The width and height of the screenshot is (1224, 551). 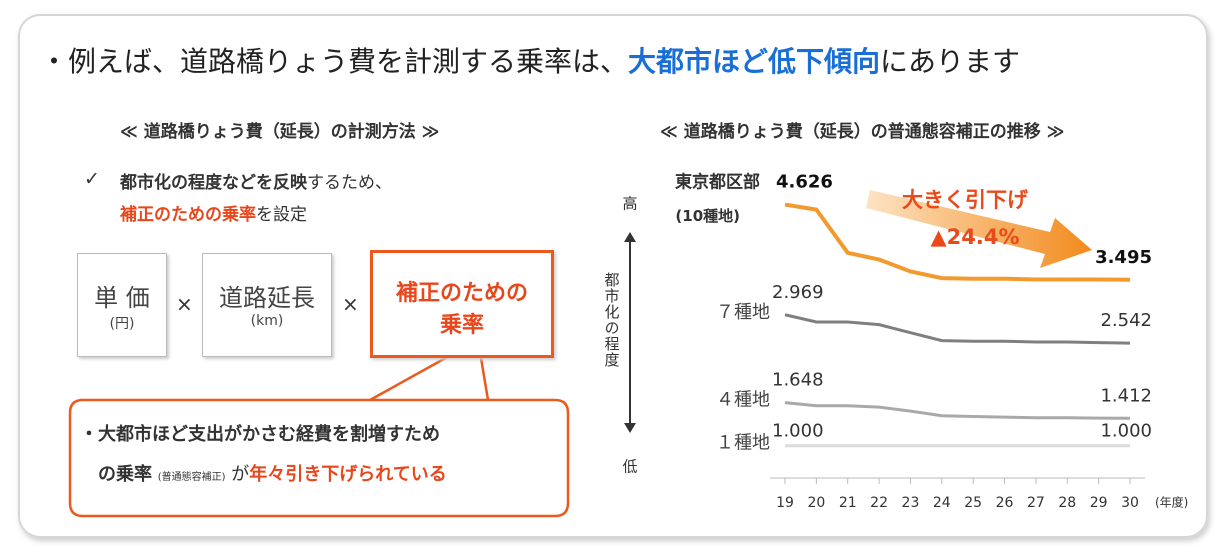 What do you see at coordinates (798, 292) in the screenshot?
I see `value-label: 2.969` at bounding box center [798, 292].